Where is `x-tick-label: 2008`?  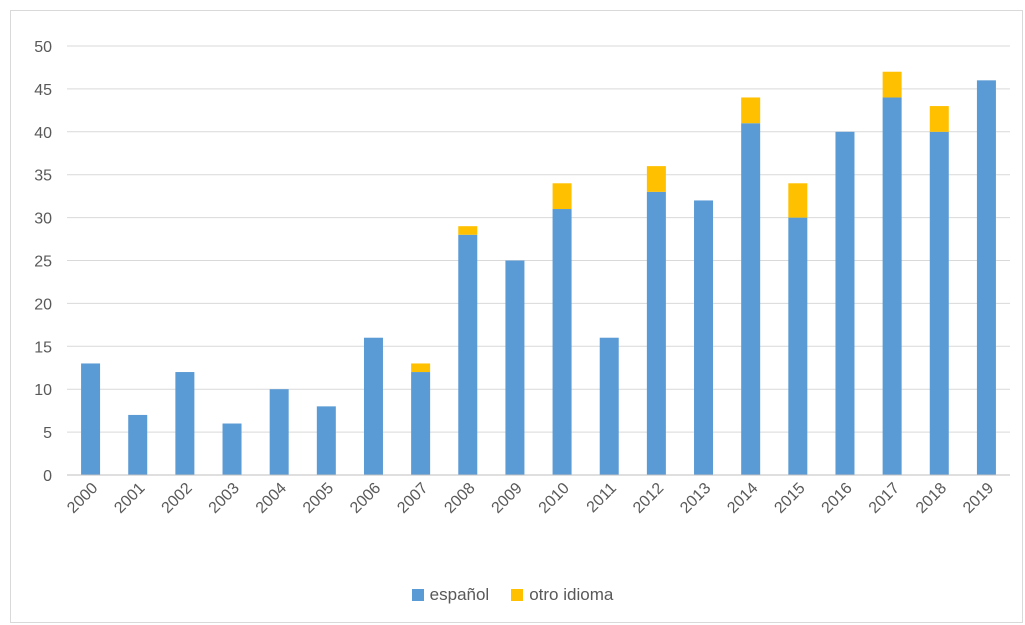
x-tick-label: 2008 is located at coordinates (459, 498).